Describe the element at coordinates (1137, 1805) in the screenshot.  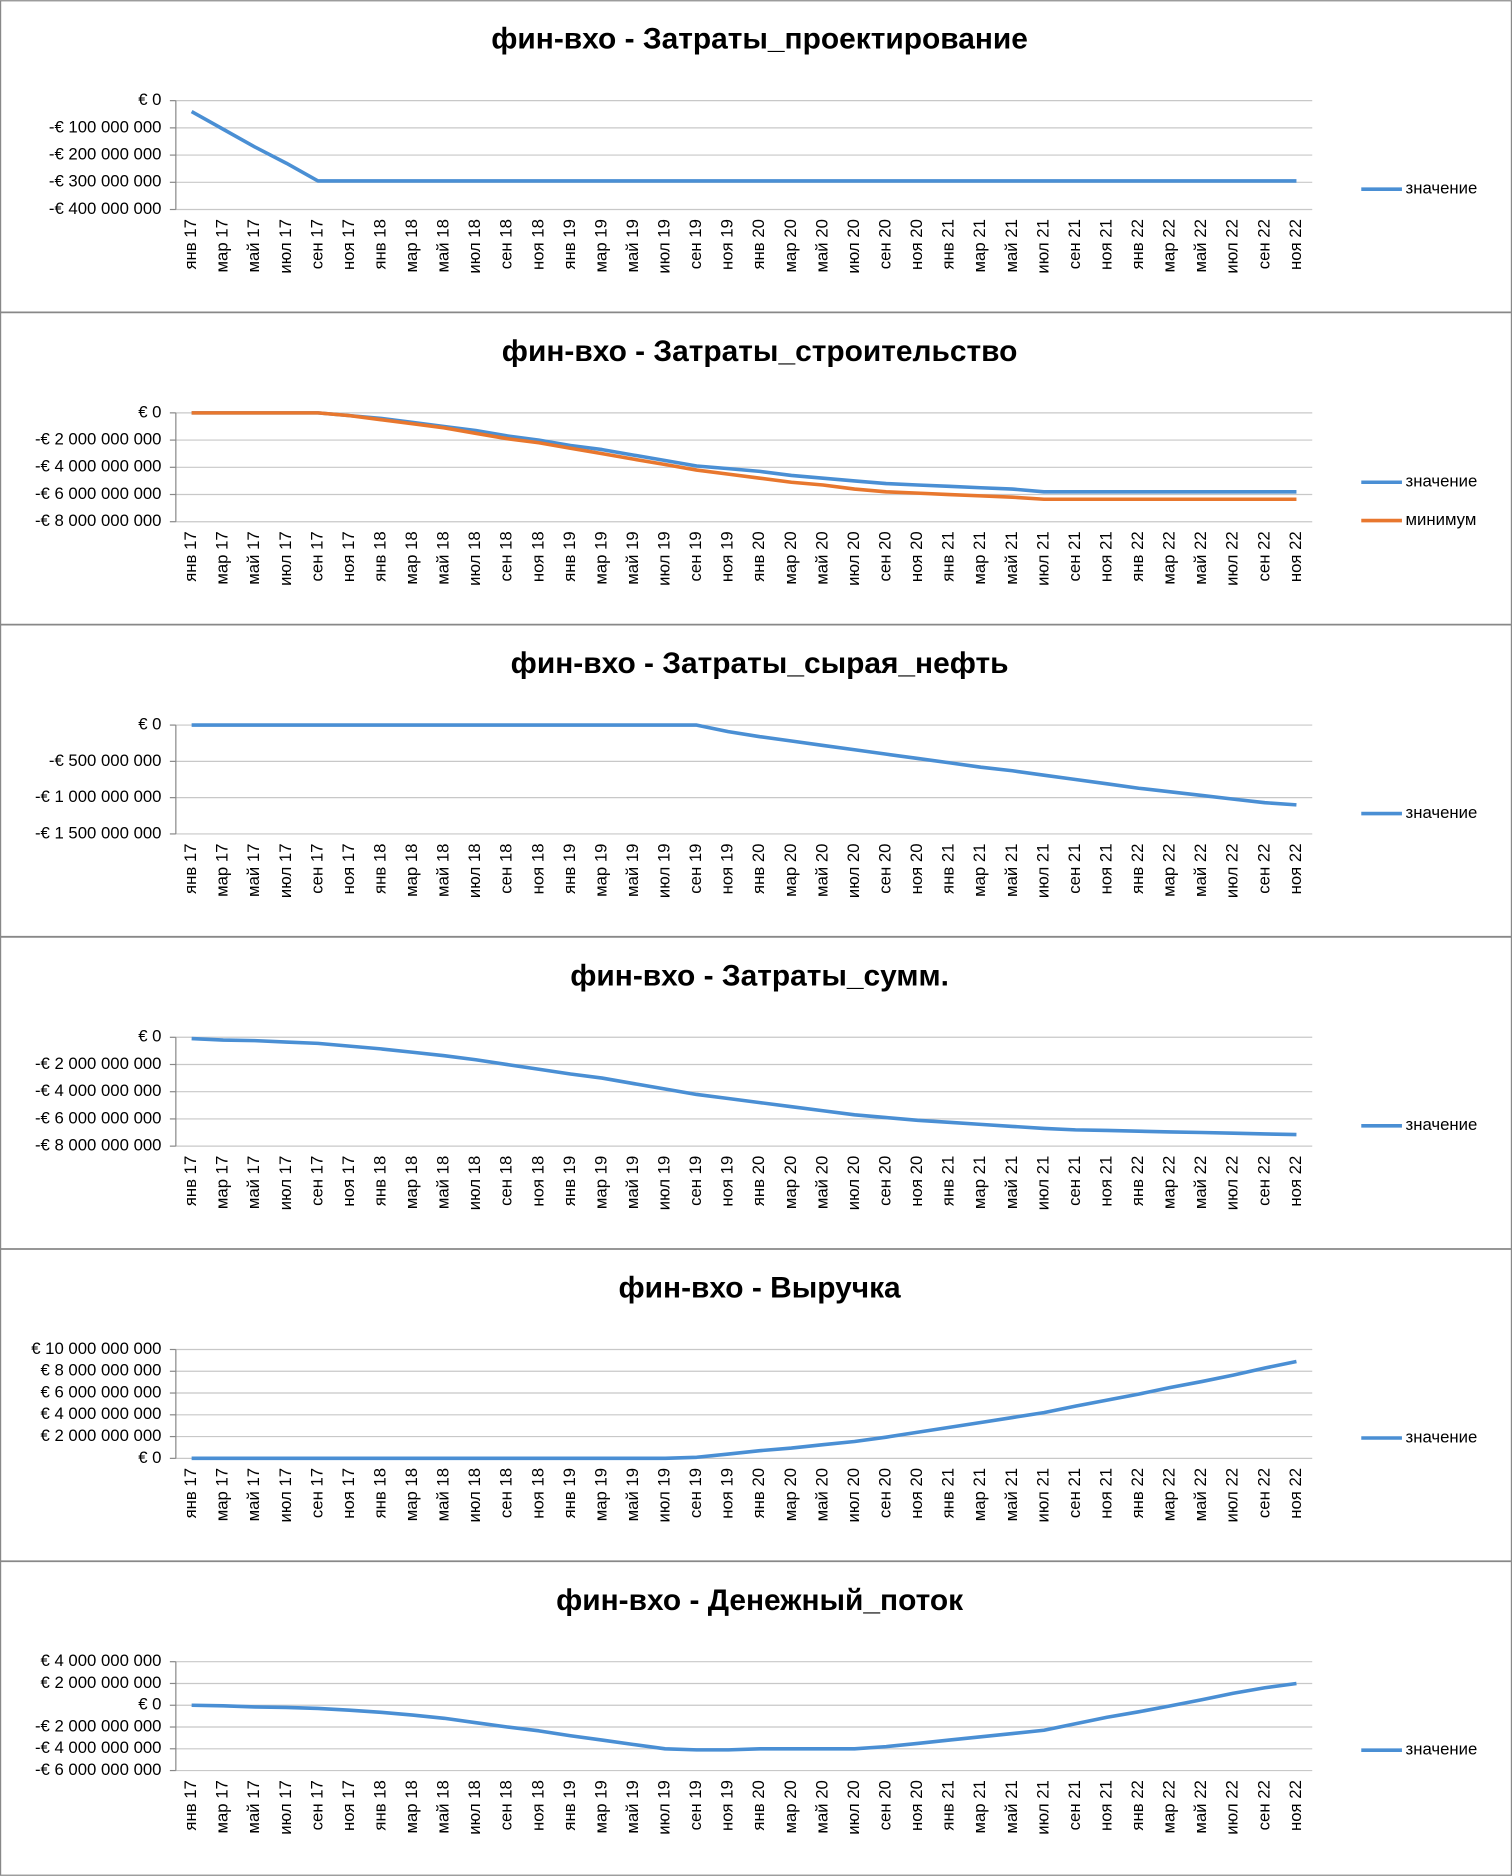
I see `x-tick-label: янв 22` at that location.